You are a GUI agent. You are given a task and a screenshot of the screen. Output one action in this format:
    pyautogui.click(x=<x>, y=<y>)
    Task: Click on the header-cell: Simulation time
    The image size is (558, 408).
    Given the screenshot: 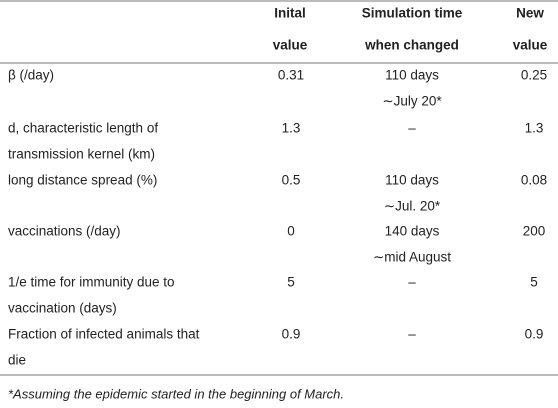 What is the action you would take?
    pyautogui.click(x=412, y=13)
    